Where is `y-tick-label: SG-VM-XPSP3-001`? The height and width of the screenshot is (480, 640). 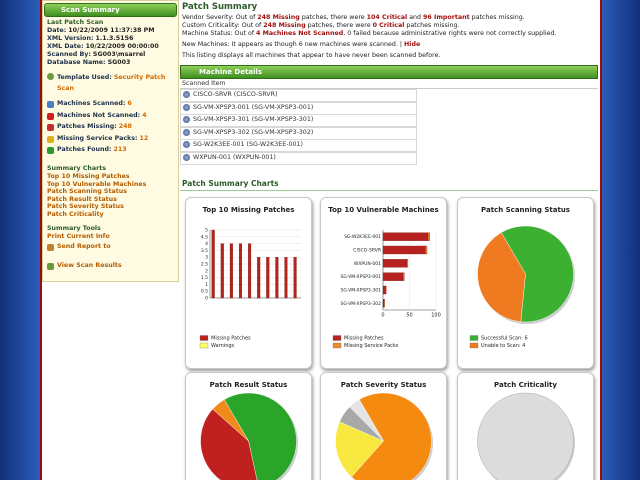 y-tick-label: SG-VM-XPSP3-001 is located at coordinates (360, 277).